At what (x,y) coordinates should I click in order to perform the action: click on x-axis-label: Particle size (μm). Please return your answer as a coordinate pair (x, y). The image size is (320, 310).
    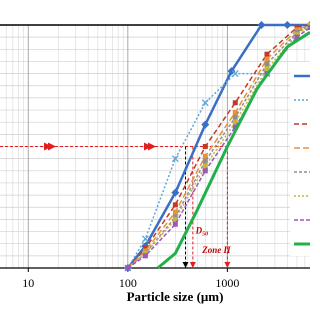
    Looking at the image, I should click on (175, 296).